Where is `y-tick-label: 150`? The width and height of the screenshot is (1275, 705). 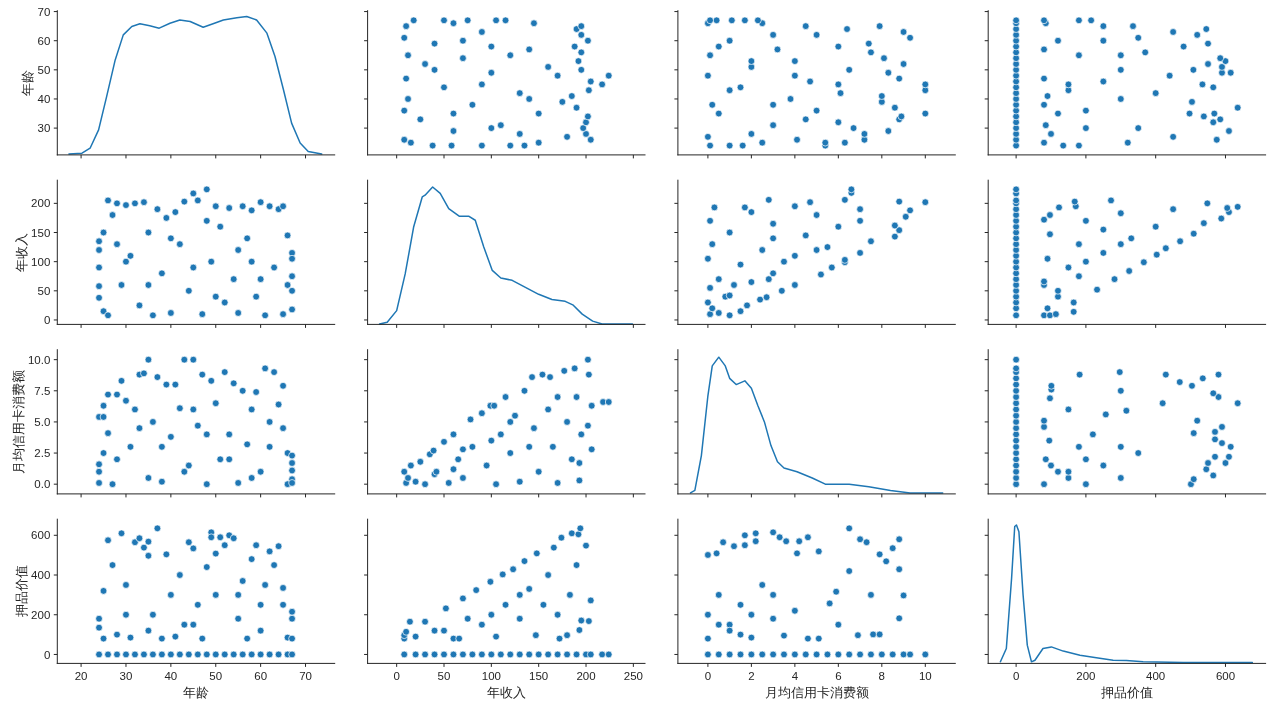
y-tick-label: 150 is located at coordinates (41, 232).